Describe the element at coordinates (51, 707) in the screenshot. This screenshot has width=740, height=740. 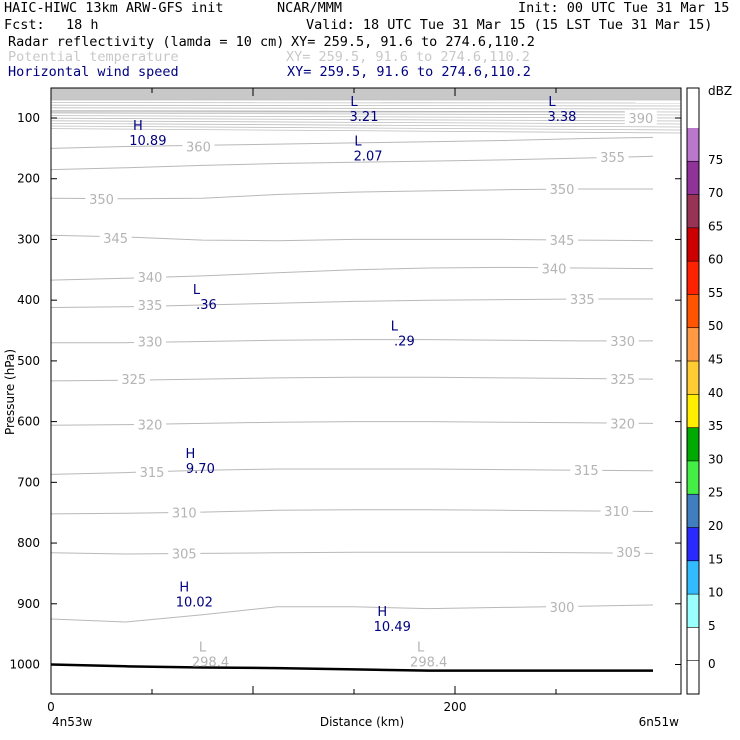
I see `x-tick-label: 0` at that location.